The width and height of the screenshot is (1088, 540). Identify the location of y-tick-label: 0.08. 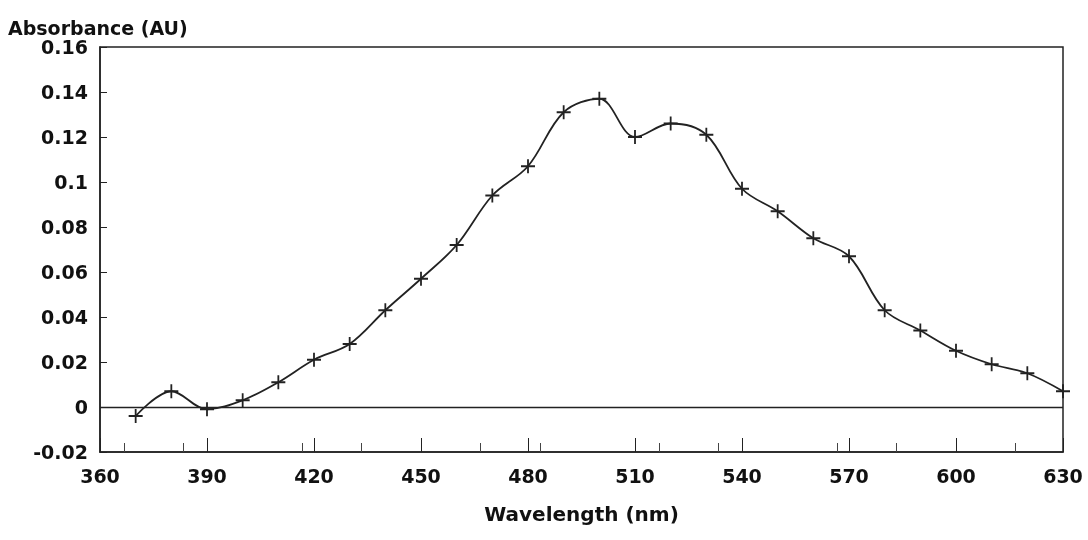
(64, 227).